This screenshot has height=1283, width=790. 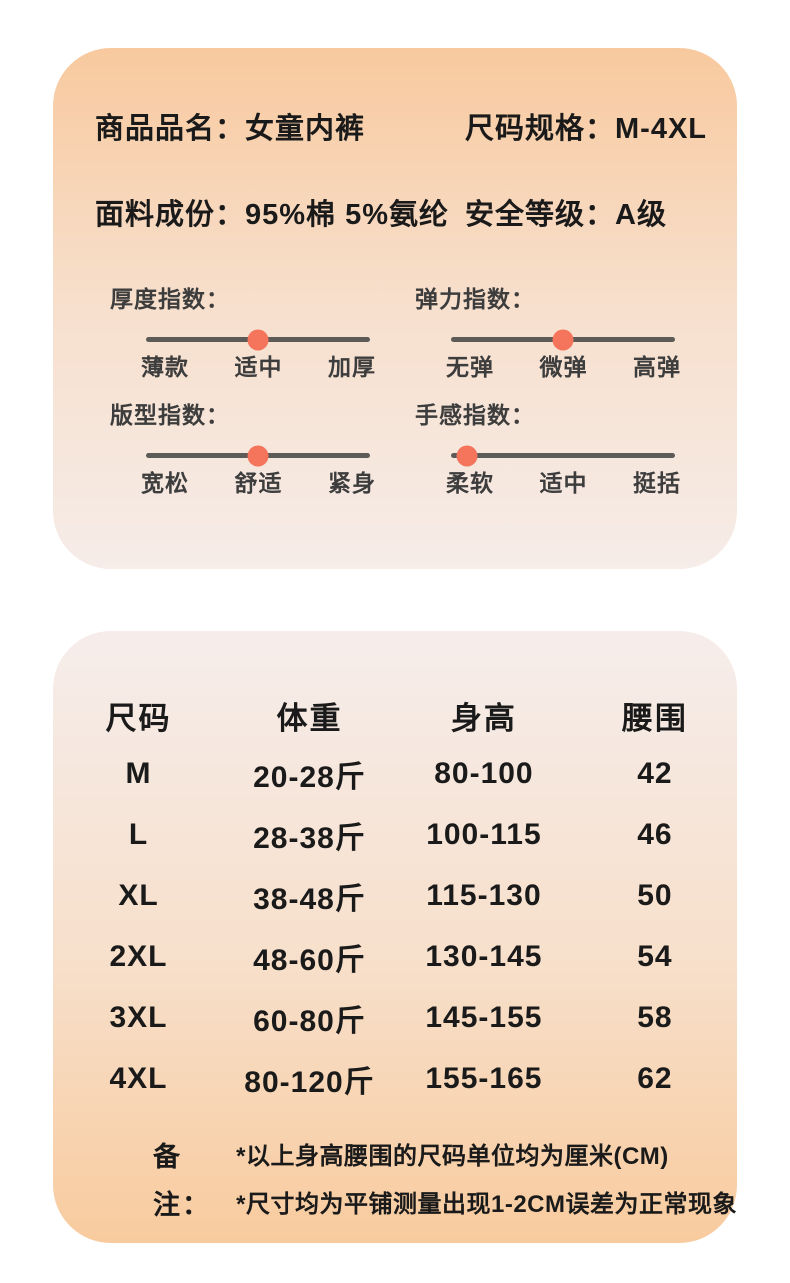 I want to click on table-row: L 28-38斤 100-115 46, so click(x=395, y=834).